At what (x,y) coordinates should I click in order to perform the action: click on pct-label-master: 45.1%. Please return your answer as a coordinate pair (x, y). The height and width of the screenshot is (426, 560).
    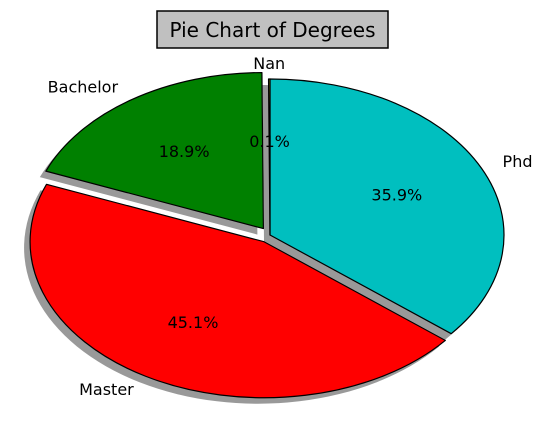
    Looking at the image, I should click on (193, 322).